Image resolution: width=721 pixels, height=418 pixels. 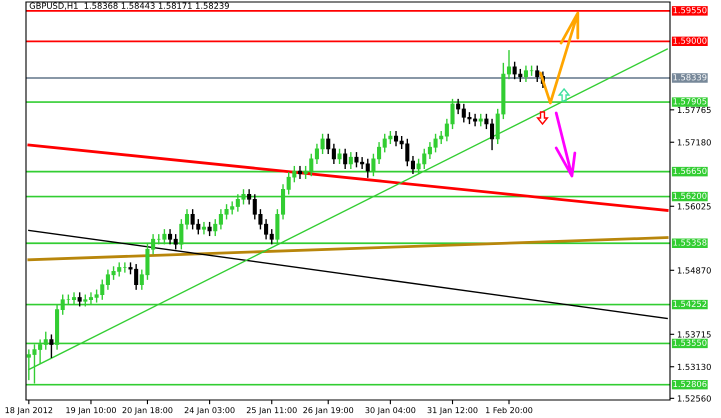 I want to click on y-tick-label: 1.53130, so click(x=694, y=367).